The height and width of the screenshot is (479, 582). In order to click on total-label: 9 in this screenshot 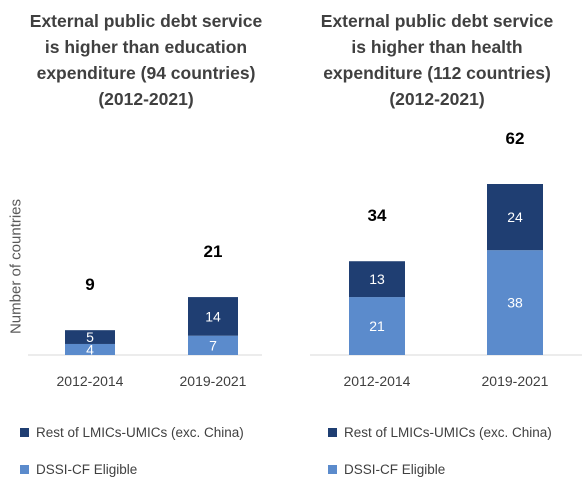, I will do `click(89, 284)`.